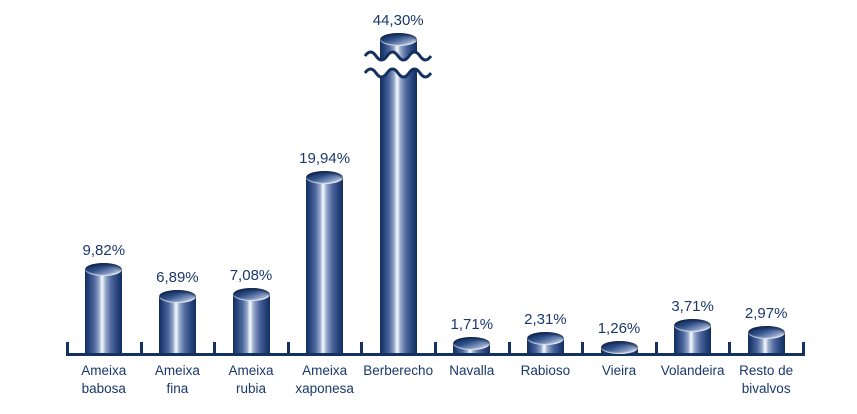 The height and width of the screenshot is (414, 857). Describe the element at coordinates (398, 370) in the screenshot. I see `category-label: Berberecho` at that location.